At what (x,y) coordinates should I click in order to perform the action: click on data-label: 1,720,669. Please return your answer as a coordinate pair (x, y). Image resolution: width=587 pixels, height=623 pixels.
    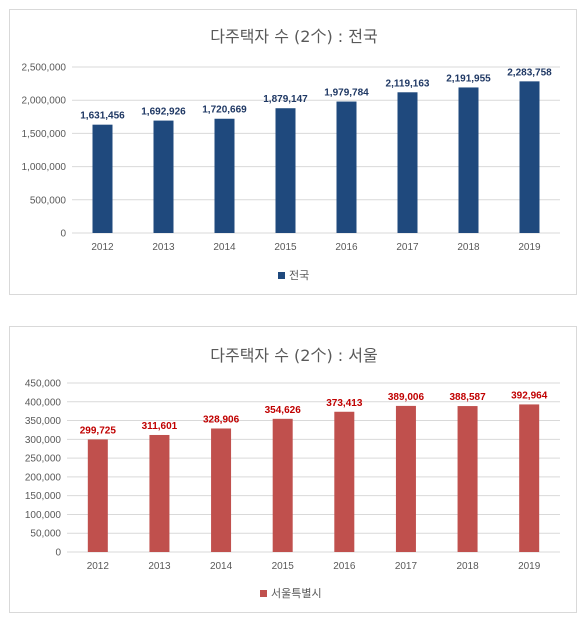
    Looking at the image, I should click on (224, 110).